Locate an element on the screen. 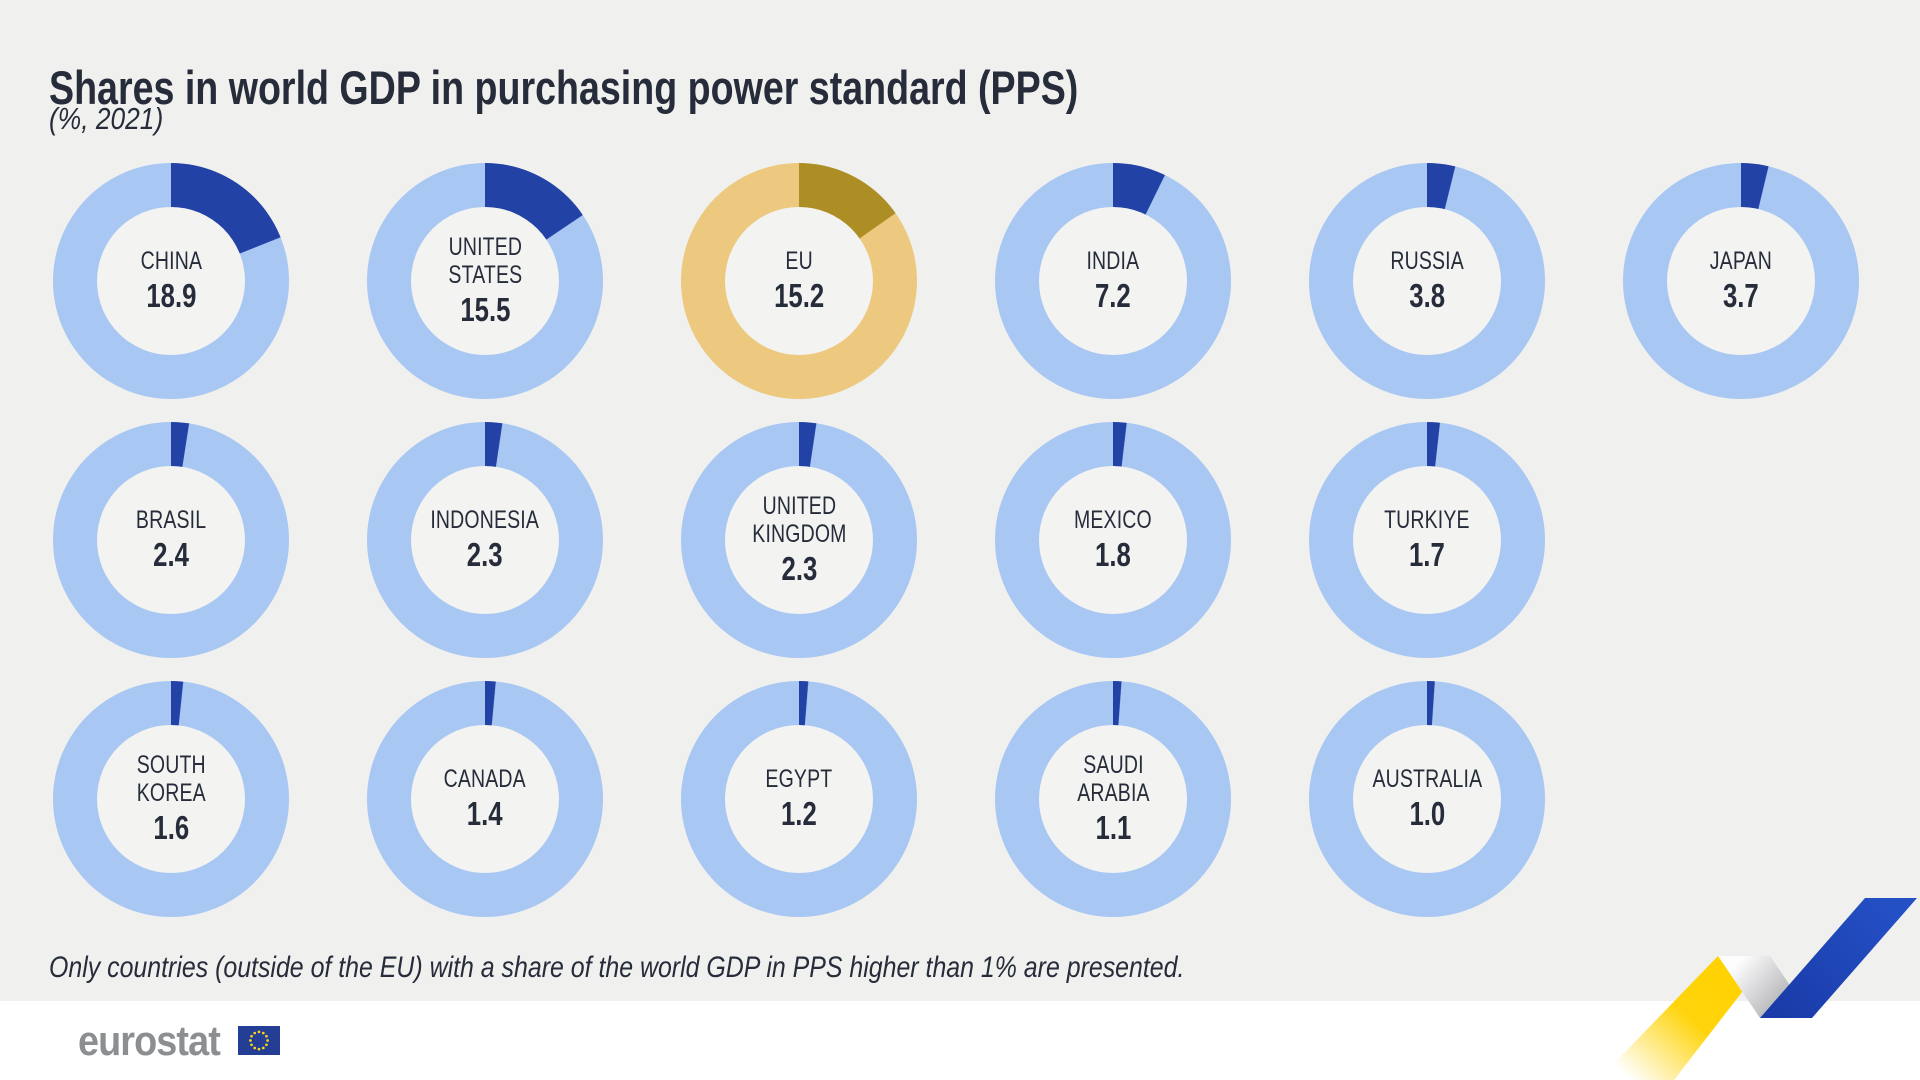  country-label: TURKIYE is located at coordinates (1427, 520).